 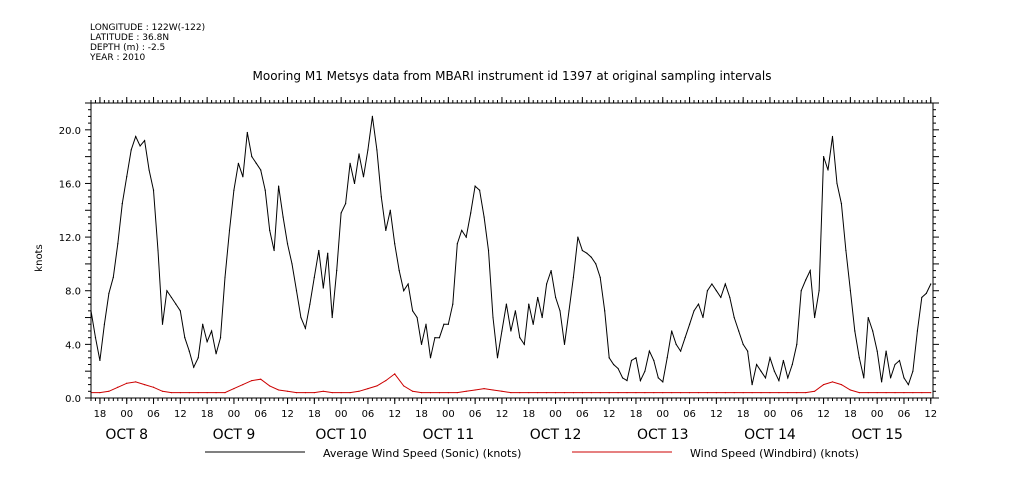 What do you see at coordinates (70, 238) in the screenshot?
I see `y-tick-label: 12.0` at bounding box center [70, 238].